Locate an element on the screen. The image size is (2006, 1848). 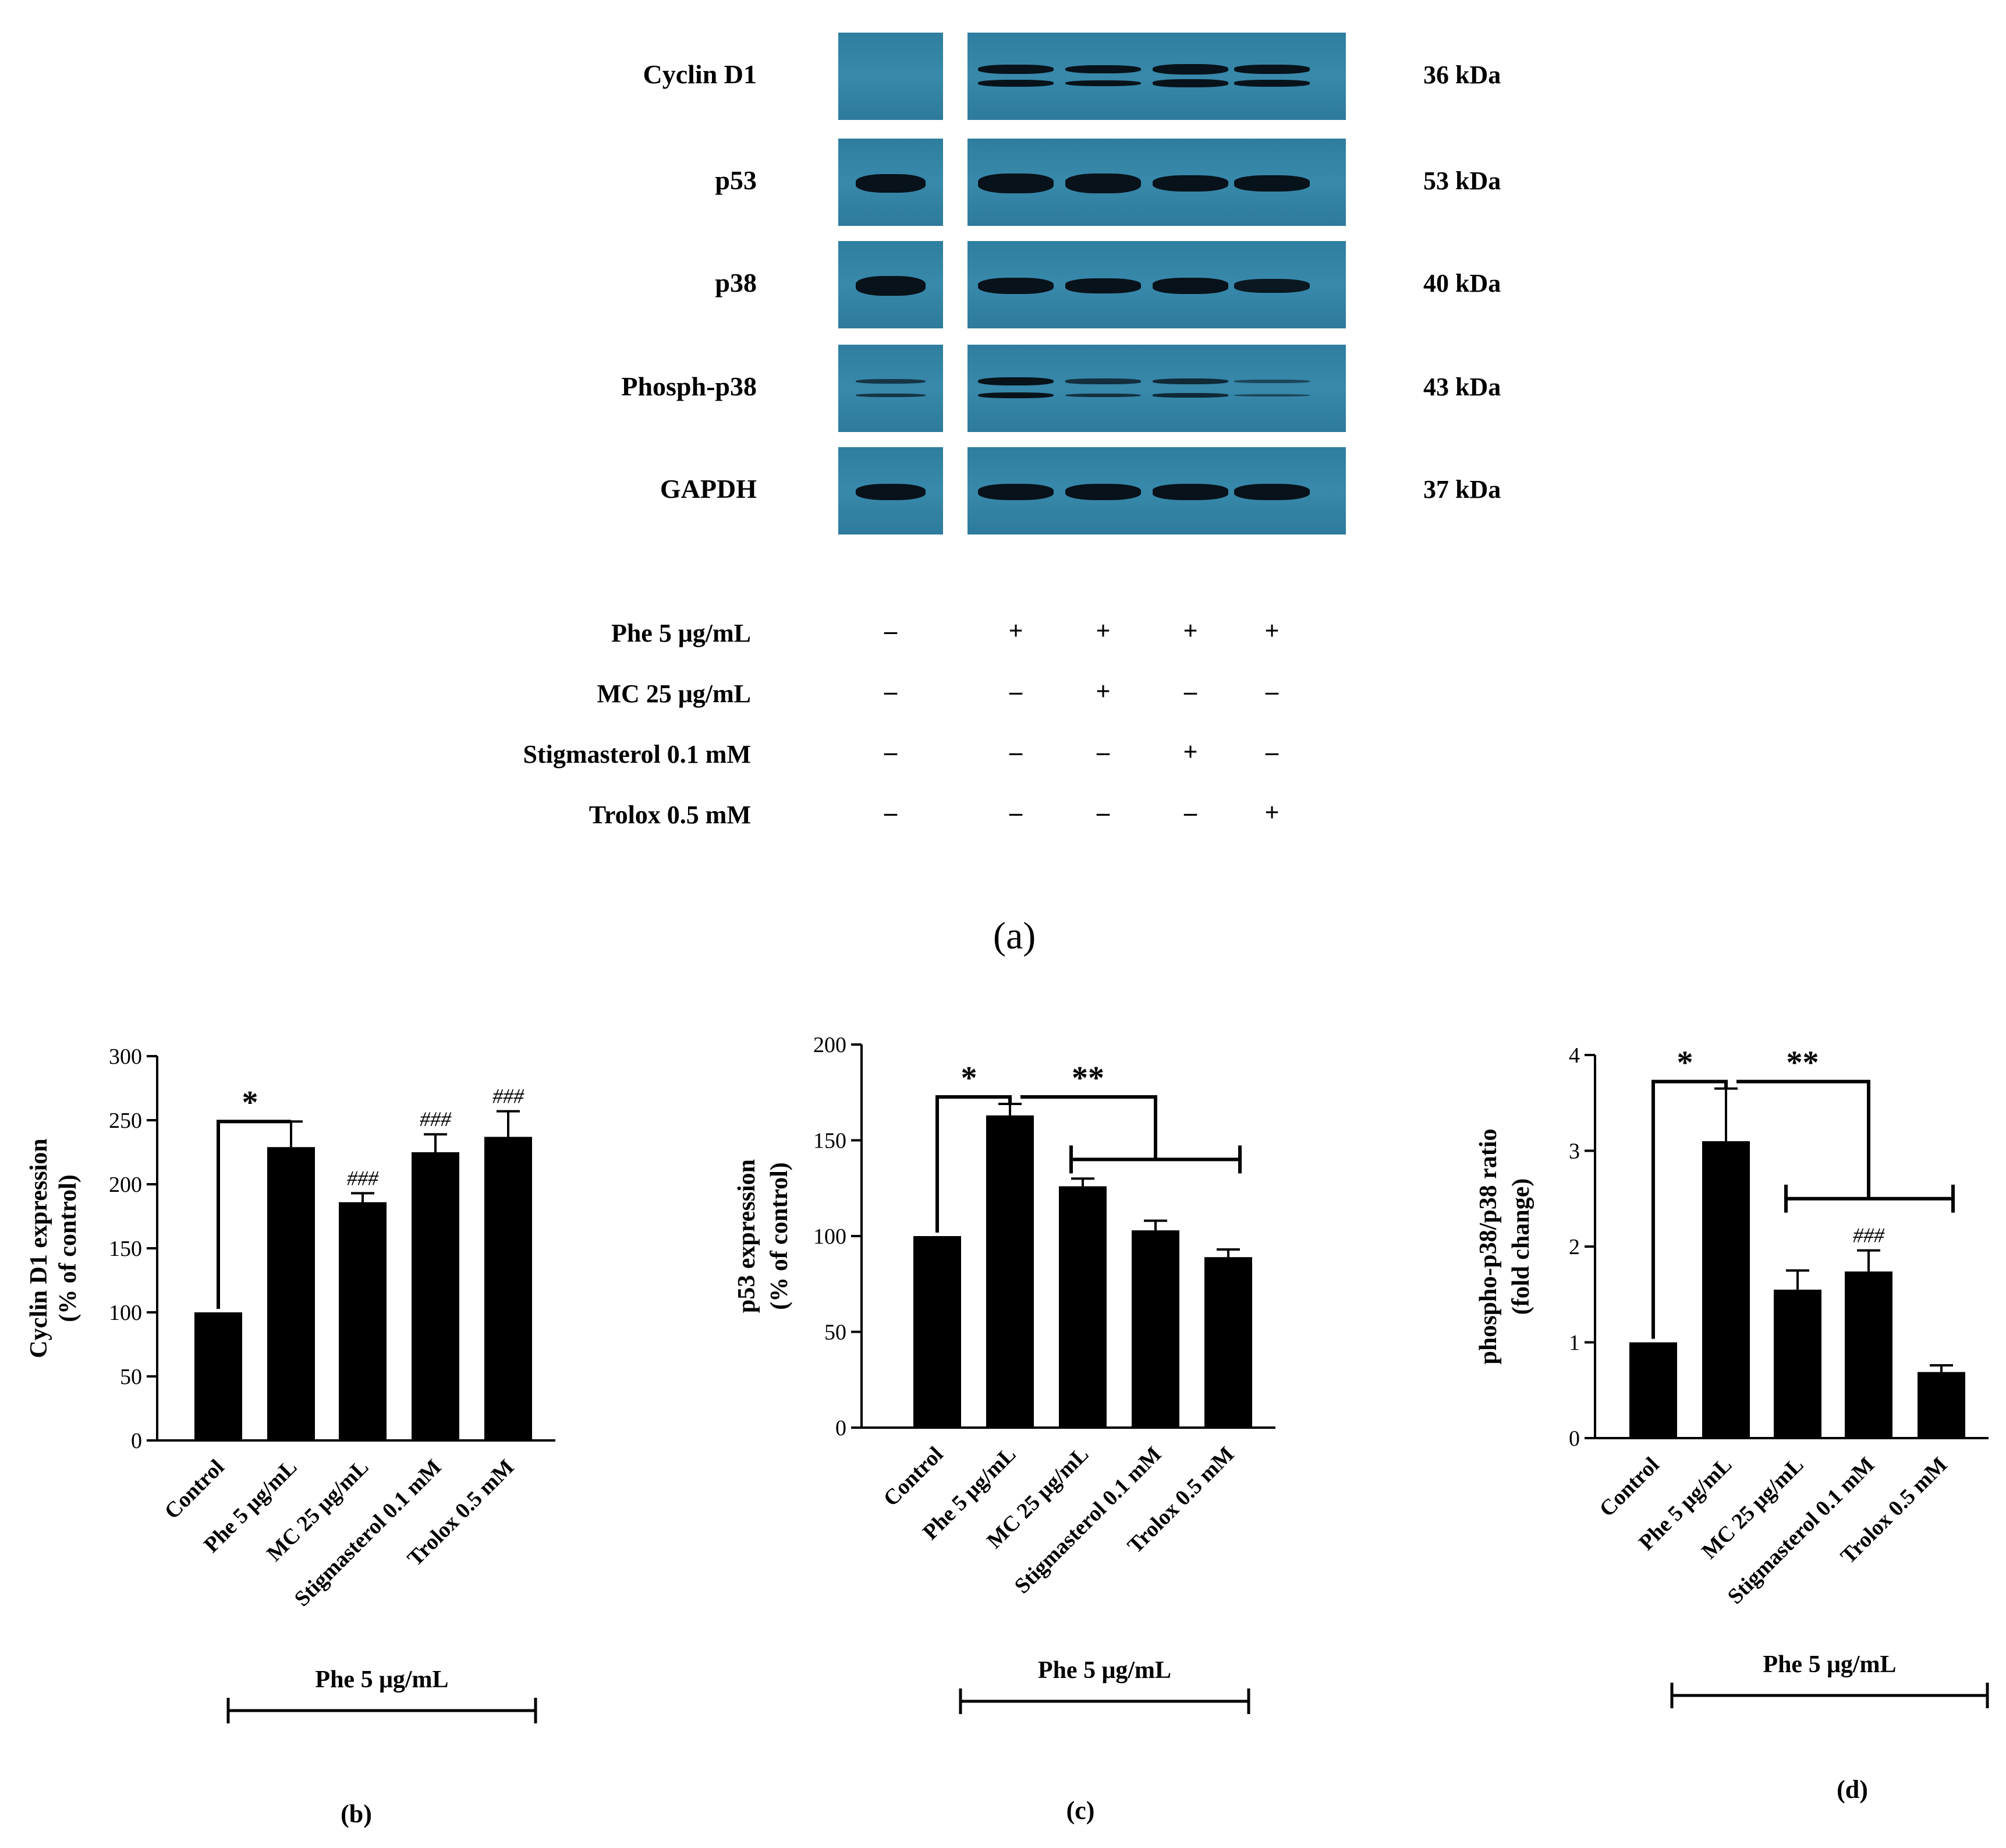
blot-kda-phosph-p38: 43 kDa is located at coordinates (1462, 387).